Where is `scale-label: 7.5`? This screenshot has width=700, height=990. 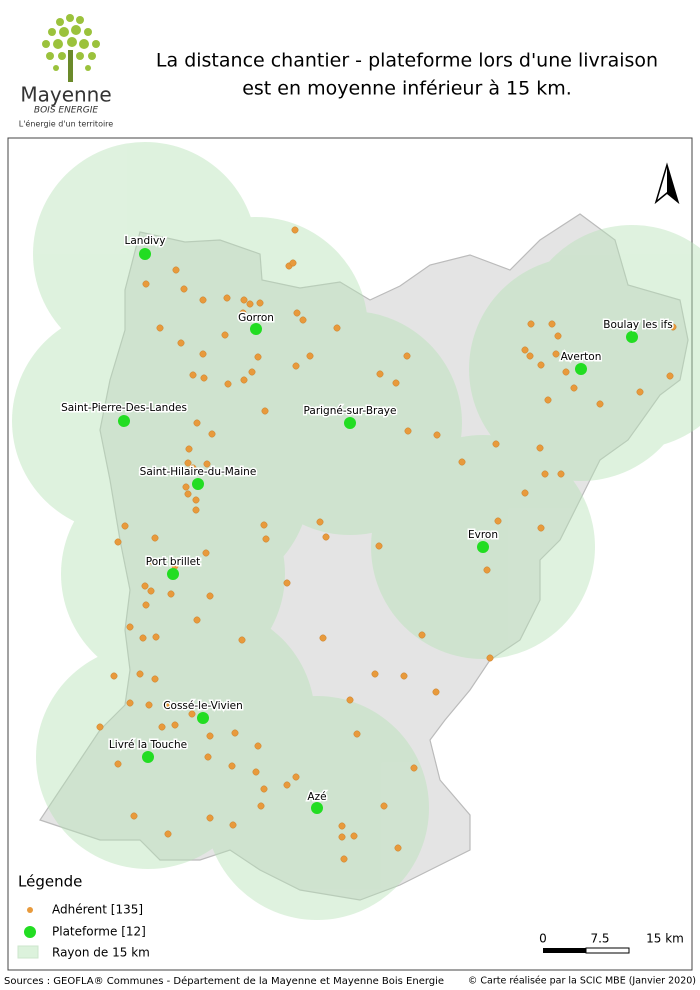
scale-label: 7.5 is located at coordinates (599, 939).